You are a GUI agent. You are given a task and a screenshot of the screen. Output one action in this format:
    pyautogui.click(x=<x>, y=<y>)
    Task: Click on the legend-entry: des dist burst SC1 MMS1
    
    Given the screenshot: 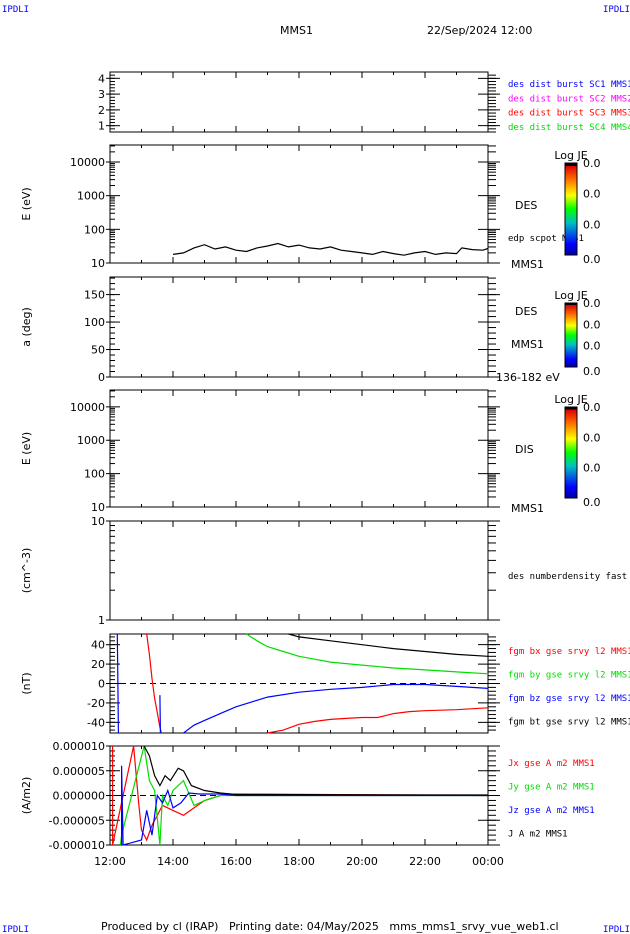 What is the action you would take?
    pyautogui.click(x=569, y=85)
    